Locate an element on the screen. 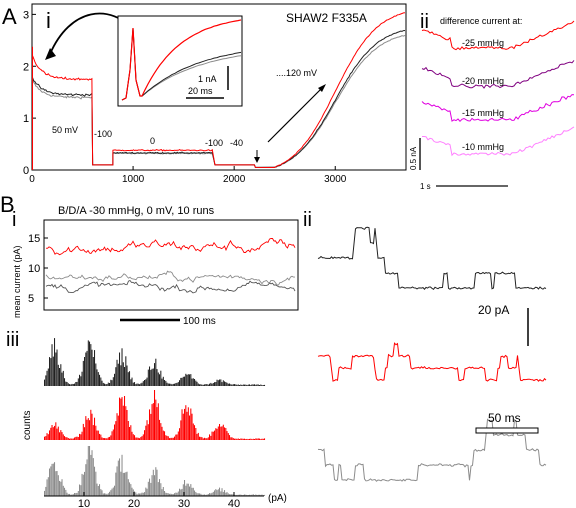 This screenshot has width=576, height=508. chart-title-A-i: SHAW2 F335A is located at coordinates (326, 18).